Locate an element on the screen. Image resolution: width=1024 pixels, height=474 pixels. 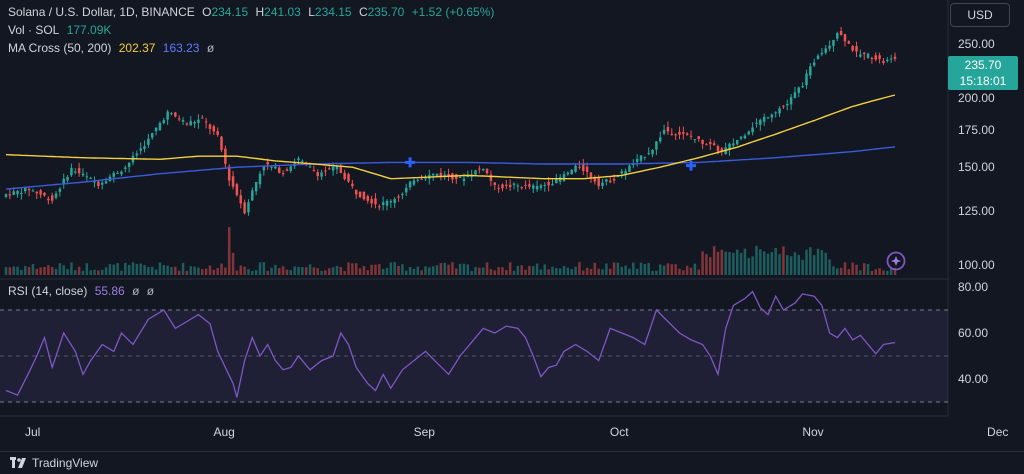
ma-label: MA Cross (50, 200) is located at coordinates (60, 48).